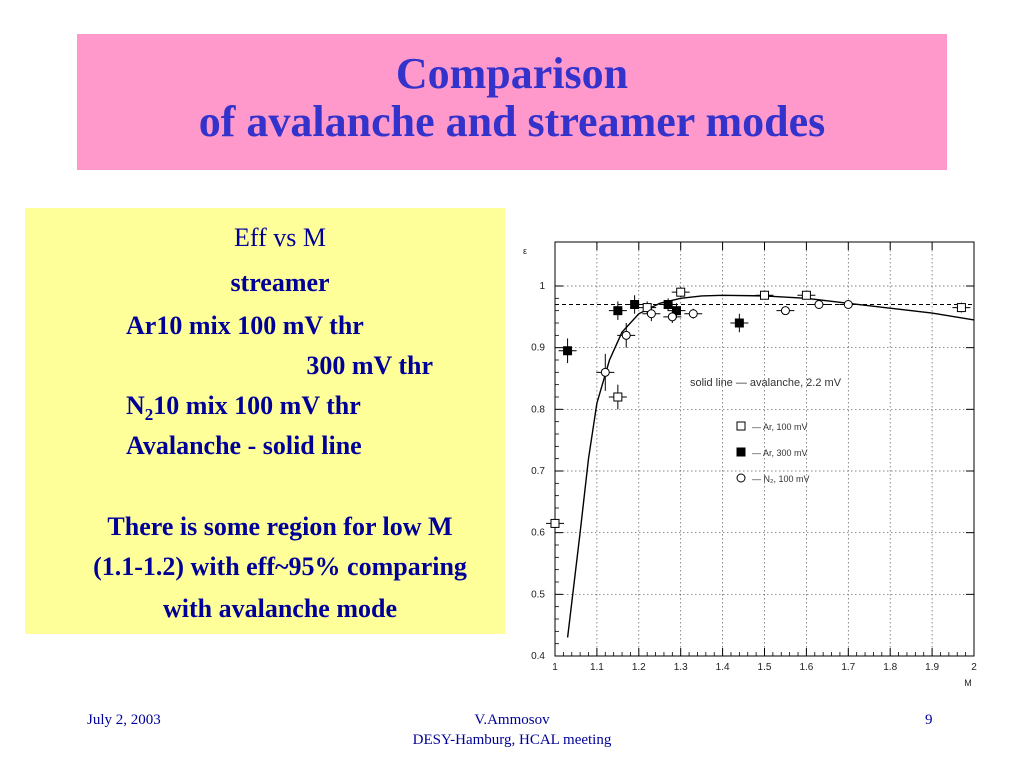 The height and width of the screenshot is (768, 1024). Describe the element at coordinates (848, 667) in the screenshot. I see `x-tick-label: 1.7` at that location.